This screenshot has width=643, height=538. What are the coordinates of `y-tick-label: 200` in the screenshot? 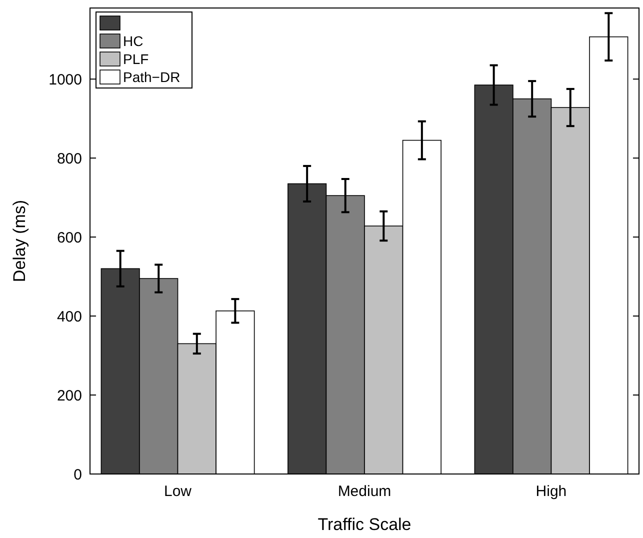 It's located at (69, 395).